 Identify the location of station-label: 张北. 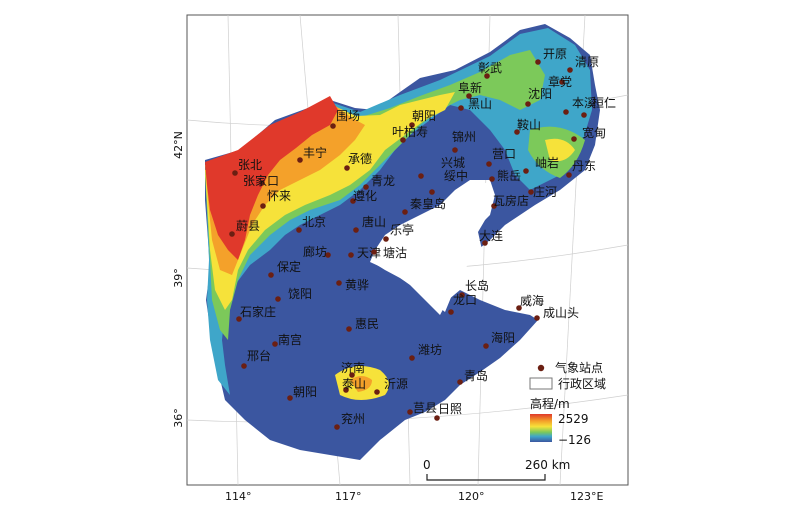
(250, 165).